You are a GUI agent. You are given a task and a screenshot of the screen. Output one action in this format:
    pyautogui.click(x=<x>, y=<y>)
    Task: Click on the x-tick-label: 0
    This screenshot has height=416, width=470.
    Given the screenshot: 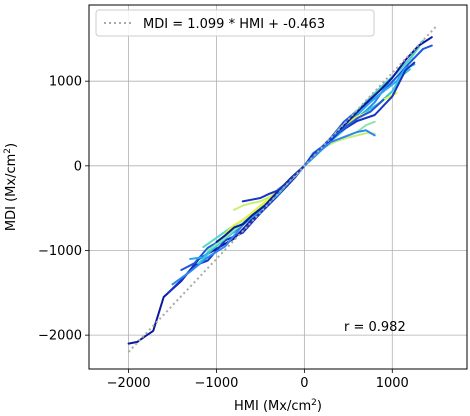 What is the action you would take?
    pyautogui.click(x=304, y=383)
    